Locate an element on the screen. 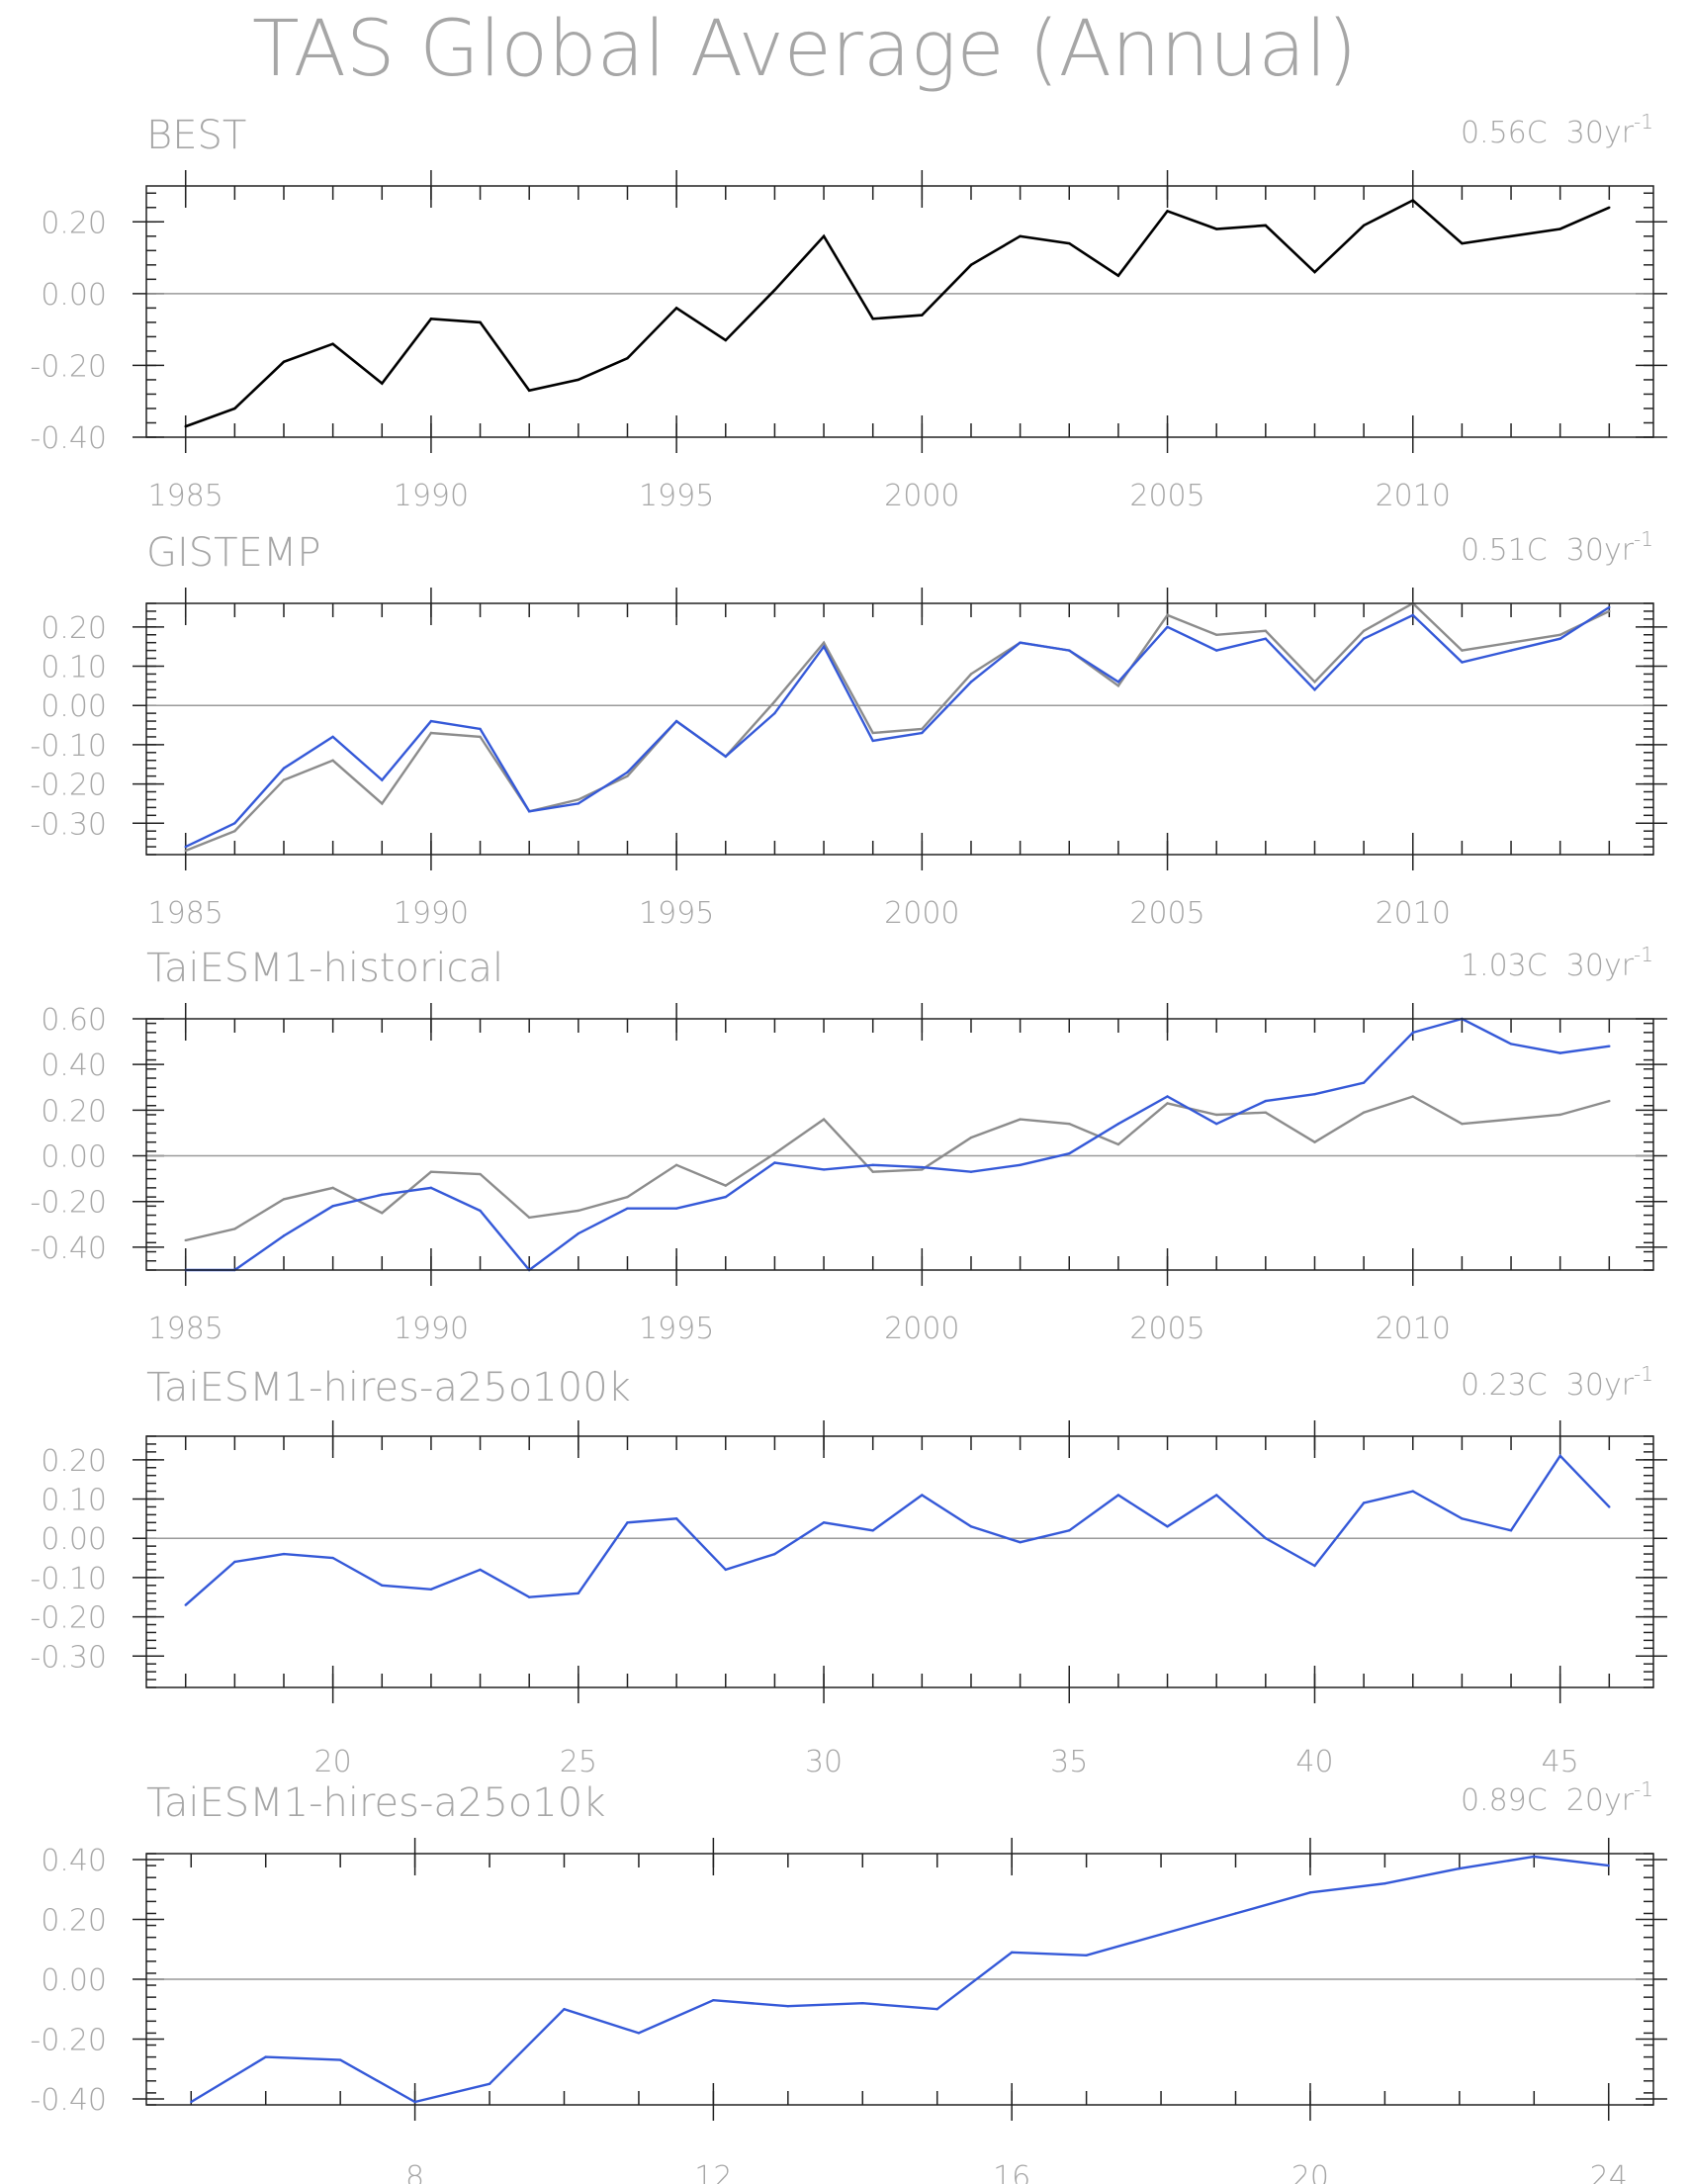 Image resolution: width=1691 pixels, height=2184 pixels. x-tick-label: 1990 is located at coordinates (432, 913).